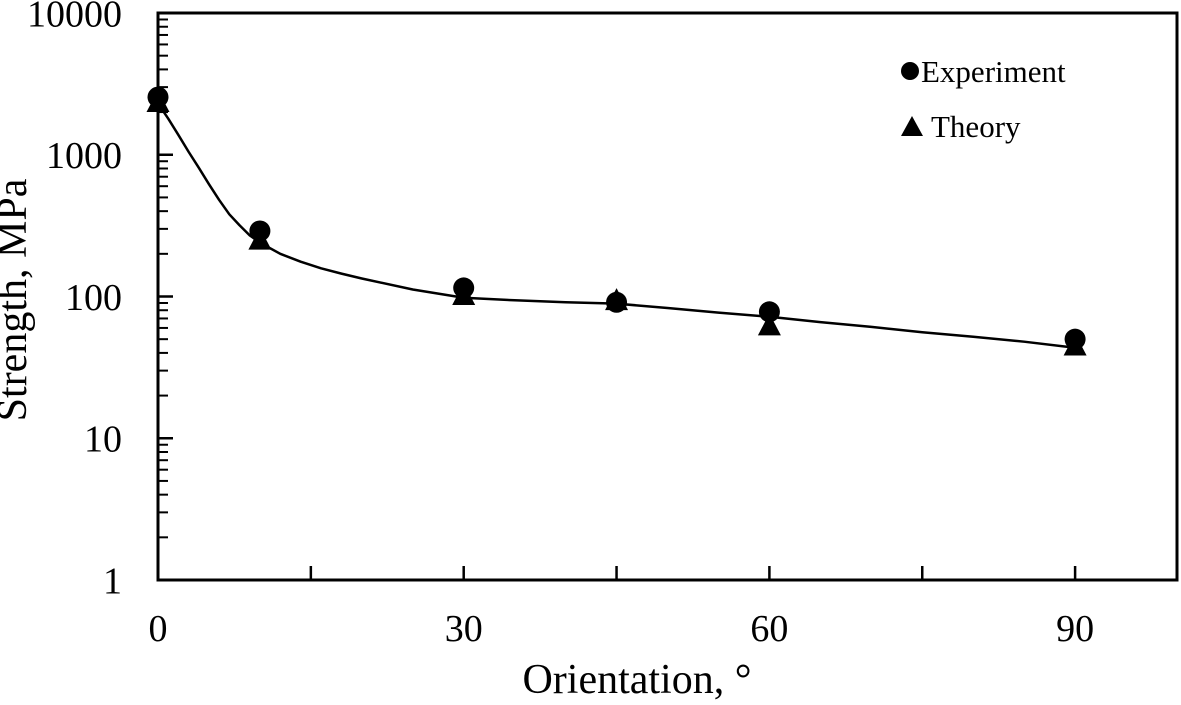  What do you see at coordinates (74, 17) in the screenshot?
I see `y-tick-label: 10000` at bounding box center [74, 17].